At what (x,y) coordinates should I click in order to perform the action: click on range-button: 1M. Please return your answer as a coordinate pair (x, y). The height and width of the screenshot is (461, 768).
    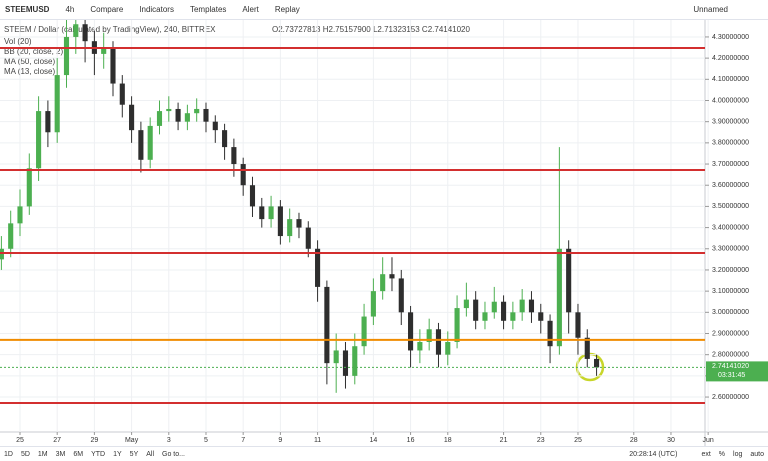
    Looking at the image, I should click on (42, 454).